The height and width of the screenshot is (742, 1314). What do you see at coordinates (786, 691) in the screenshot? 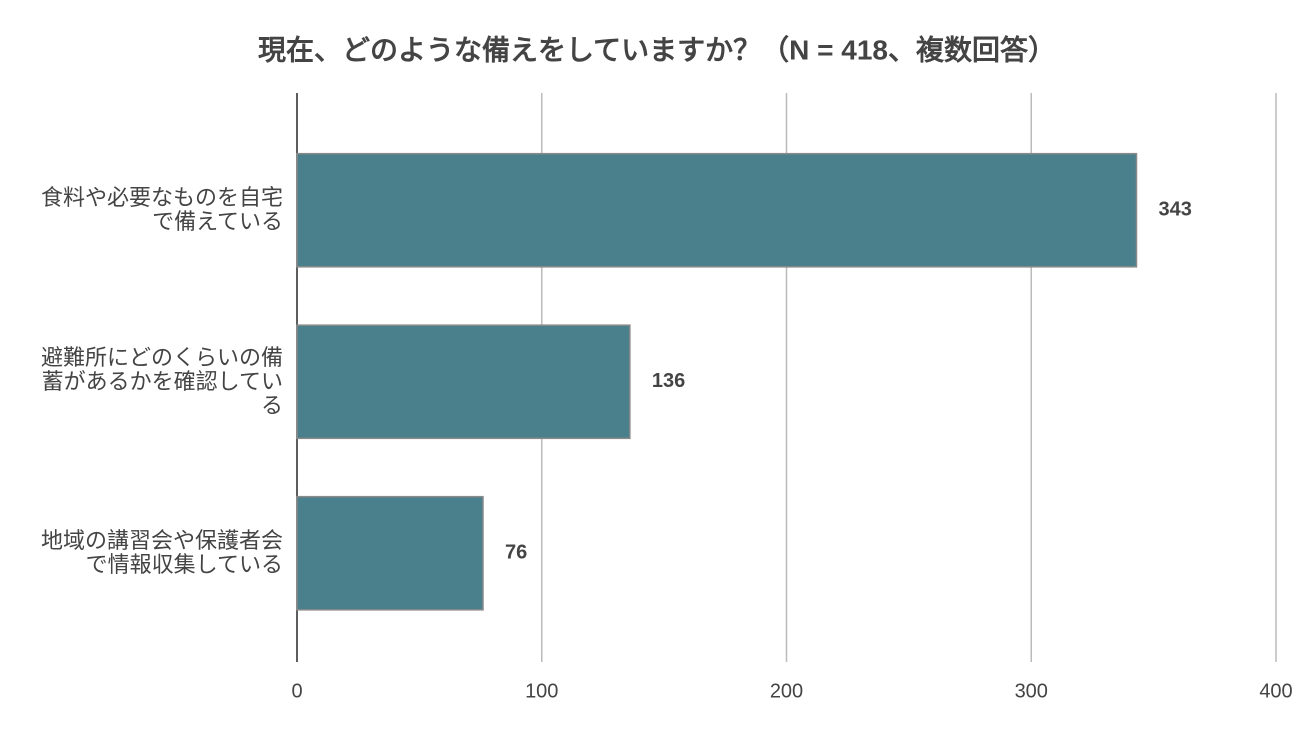
I see `x-tick-label: 200` at bounding box center [786, 691].